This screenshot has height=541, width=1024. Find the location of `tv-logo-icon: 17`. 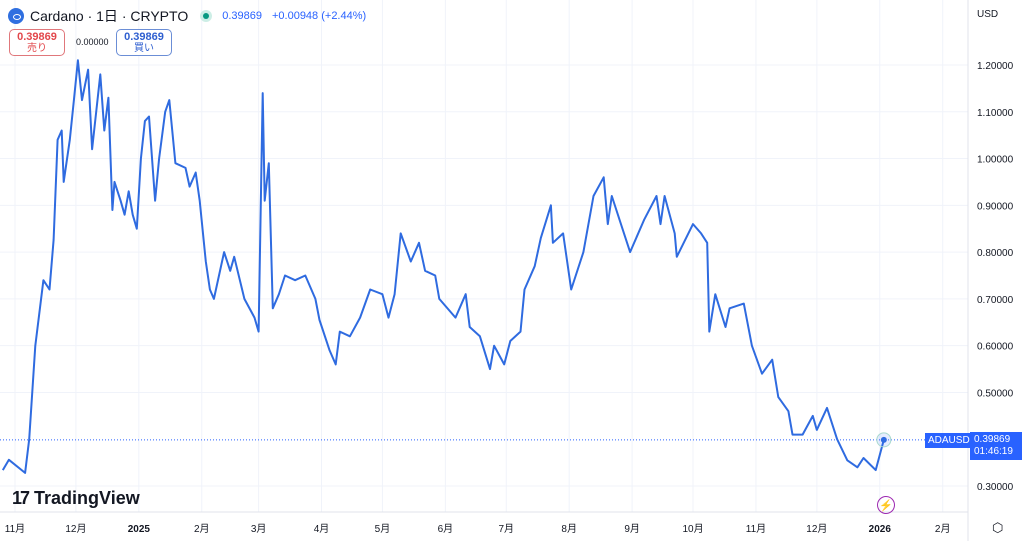

tv-logo-icon: 17 is located at coordinates (21, 498).